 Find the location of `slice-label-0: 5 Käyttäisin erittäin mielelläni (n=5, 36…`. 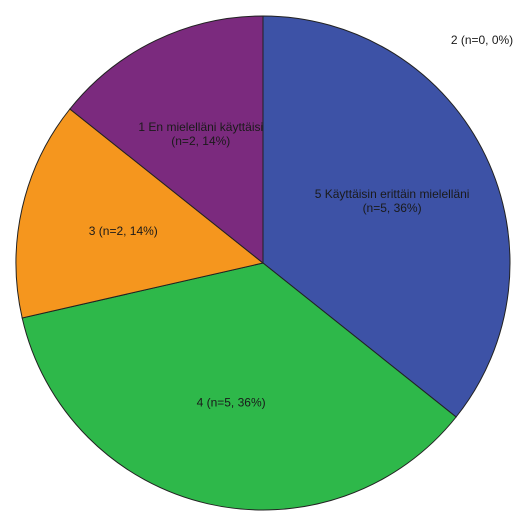

slice-label-0: 5 Käyttäisin erittäin mielelläni (n=5, 36… is located at coordinates (392, 201).